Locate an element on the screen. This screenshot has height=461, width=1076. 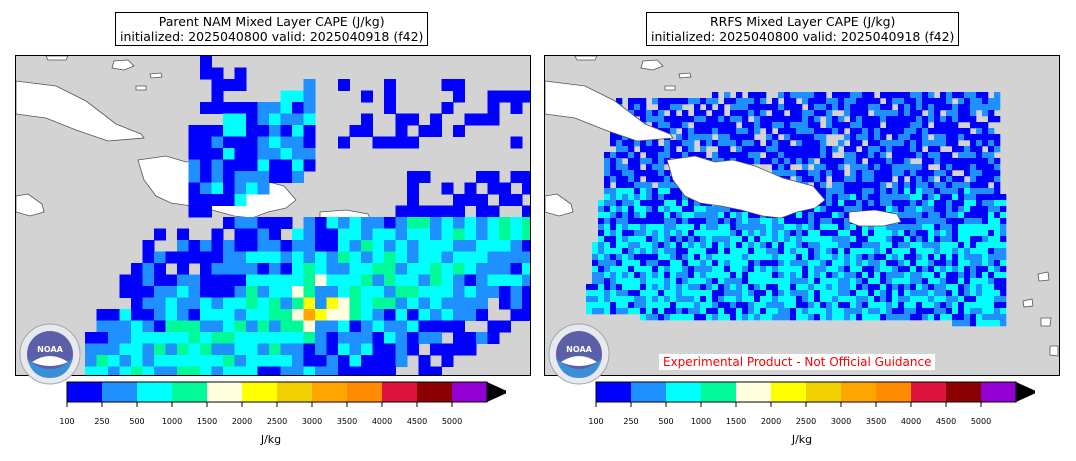
colorbar-svg is located at coordinates (815, 394).